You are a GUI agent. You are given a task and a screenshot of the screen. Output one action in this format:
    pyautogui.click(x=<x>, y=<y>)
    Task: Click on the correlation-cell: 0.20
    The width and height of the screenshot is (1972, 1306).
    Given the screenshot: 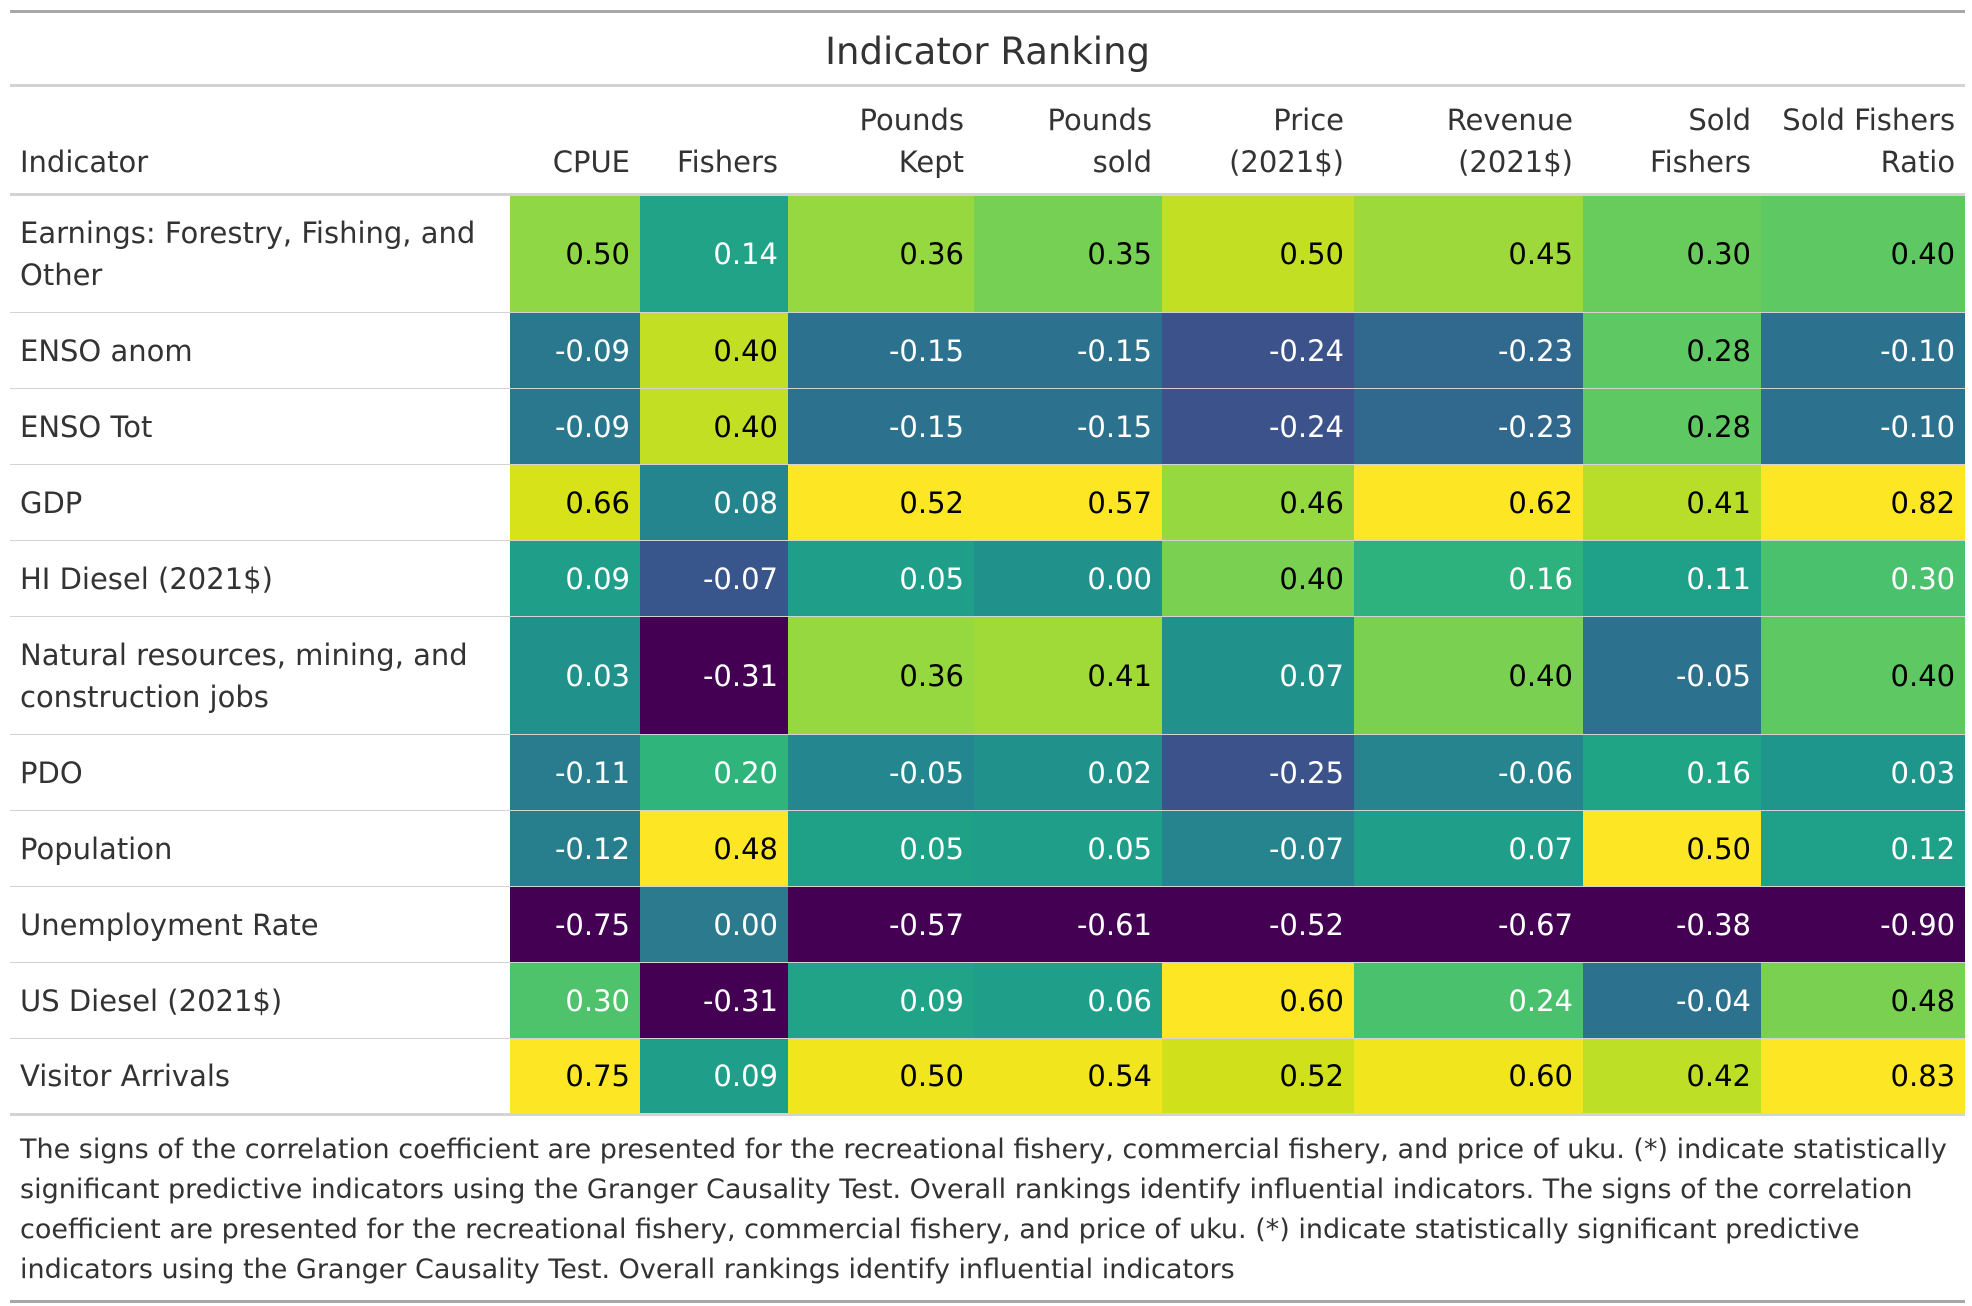 What is the action you would take?
    pyautogui.click(x=714, y=772)
    